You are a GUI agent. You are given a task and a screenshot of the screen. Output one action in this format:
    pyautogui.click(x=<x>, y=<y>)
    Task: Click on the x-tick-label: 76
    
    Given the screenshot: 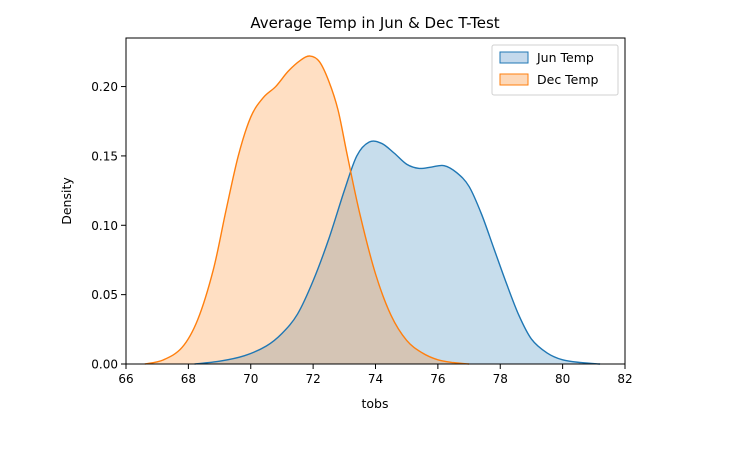 What is the action you would take?
    pyautogui.click(x=437, y=379)
    